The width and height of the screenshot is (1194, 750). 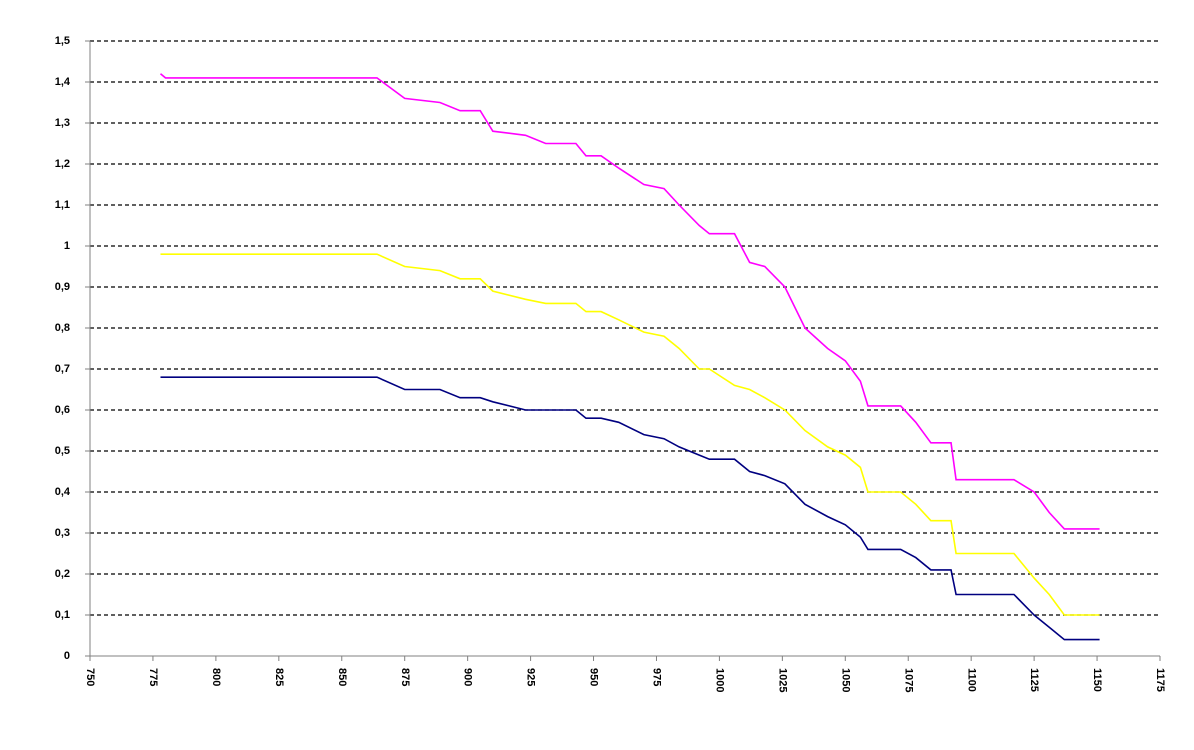 I want to click on y-tick-label: 0,2, so click(x=62, y=574).